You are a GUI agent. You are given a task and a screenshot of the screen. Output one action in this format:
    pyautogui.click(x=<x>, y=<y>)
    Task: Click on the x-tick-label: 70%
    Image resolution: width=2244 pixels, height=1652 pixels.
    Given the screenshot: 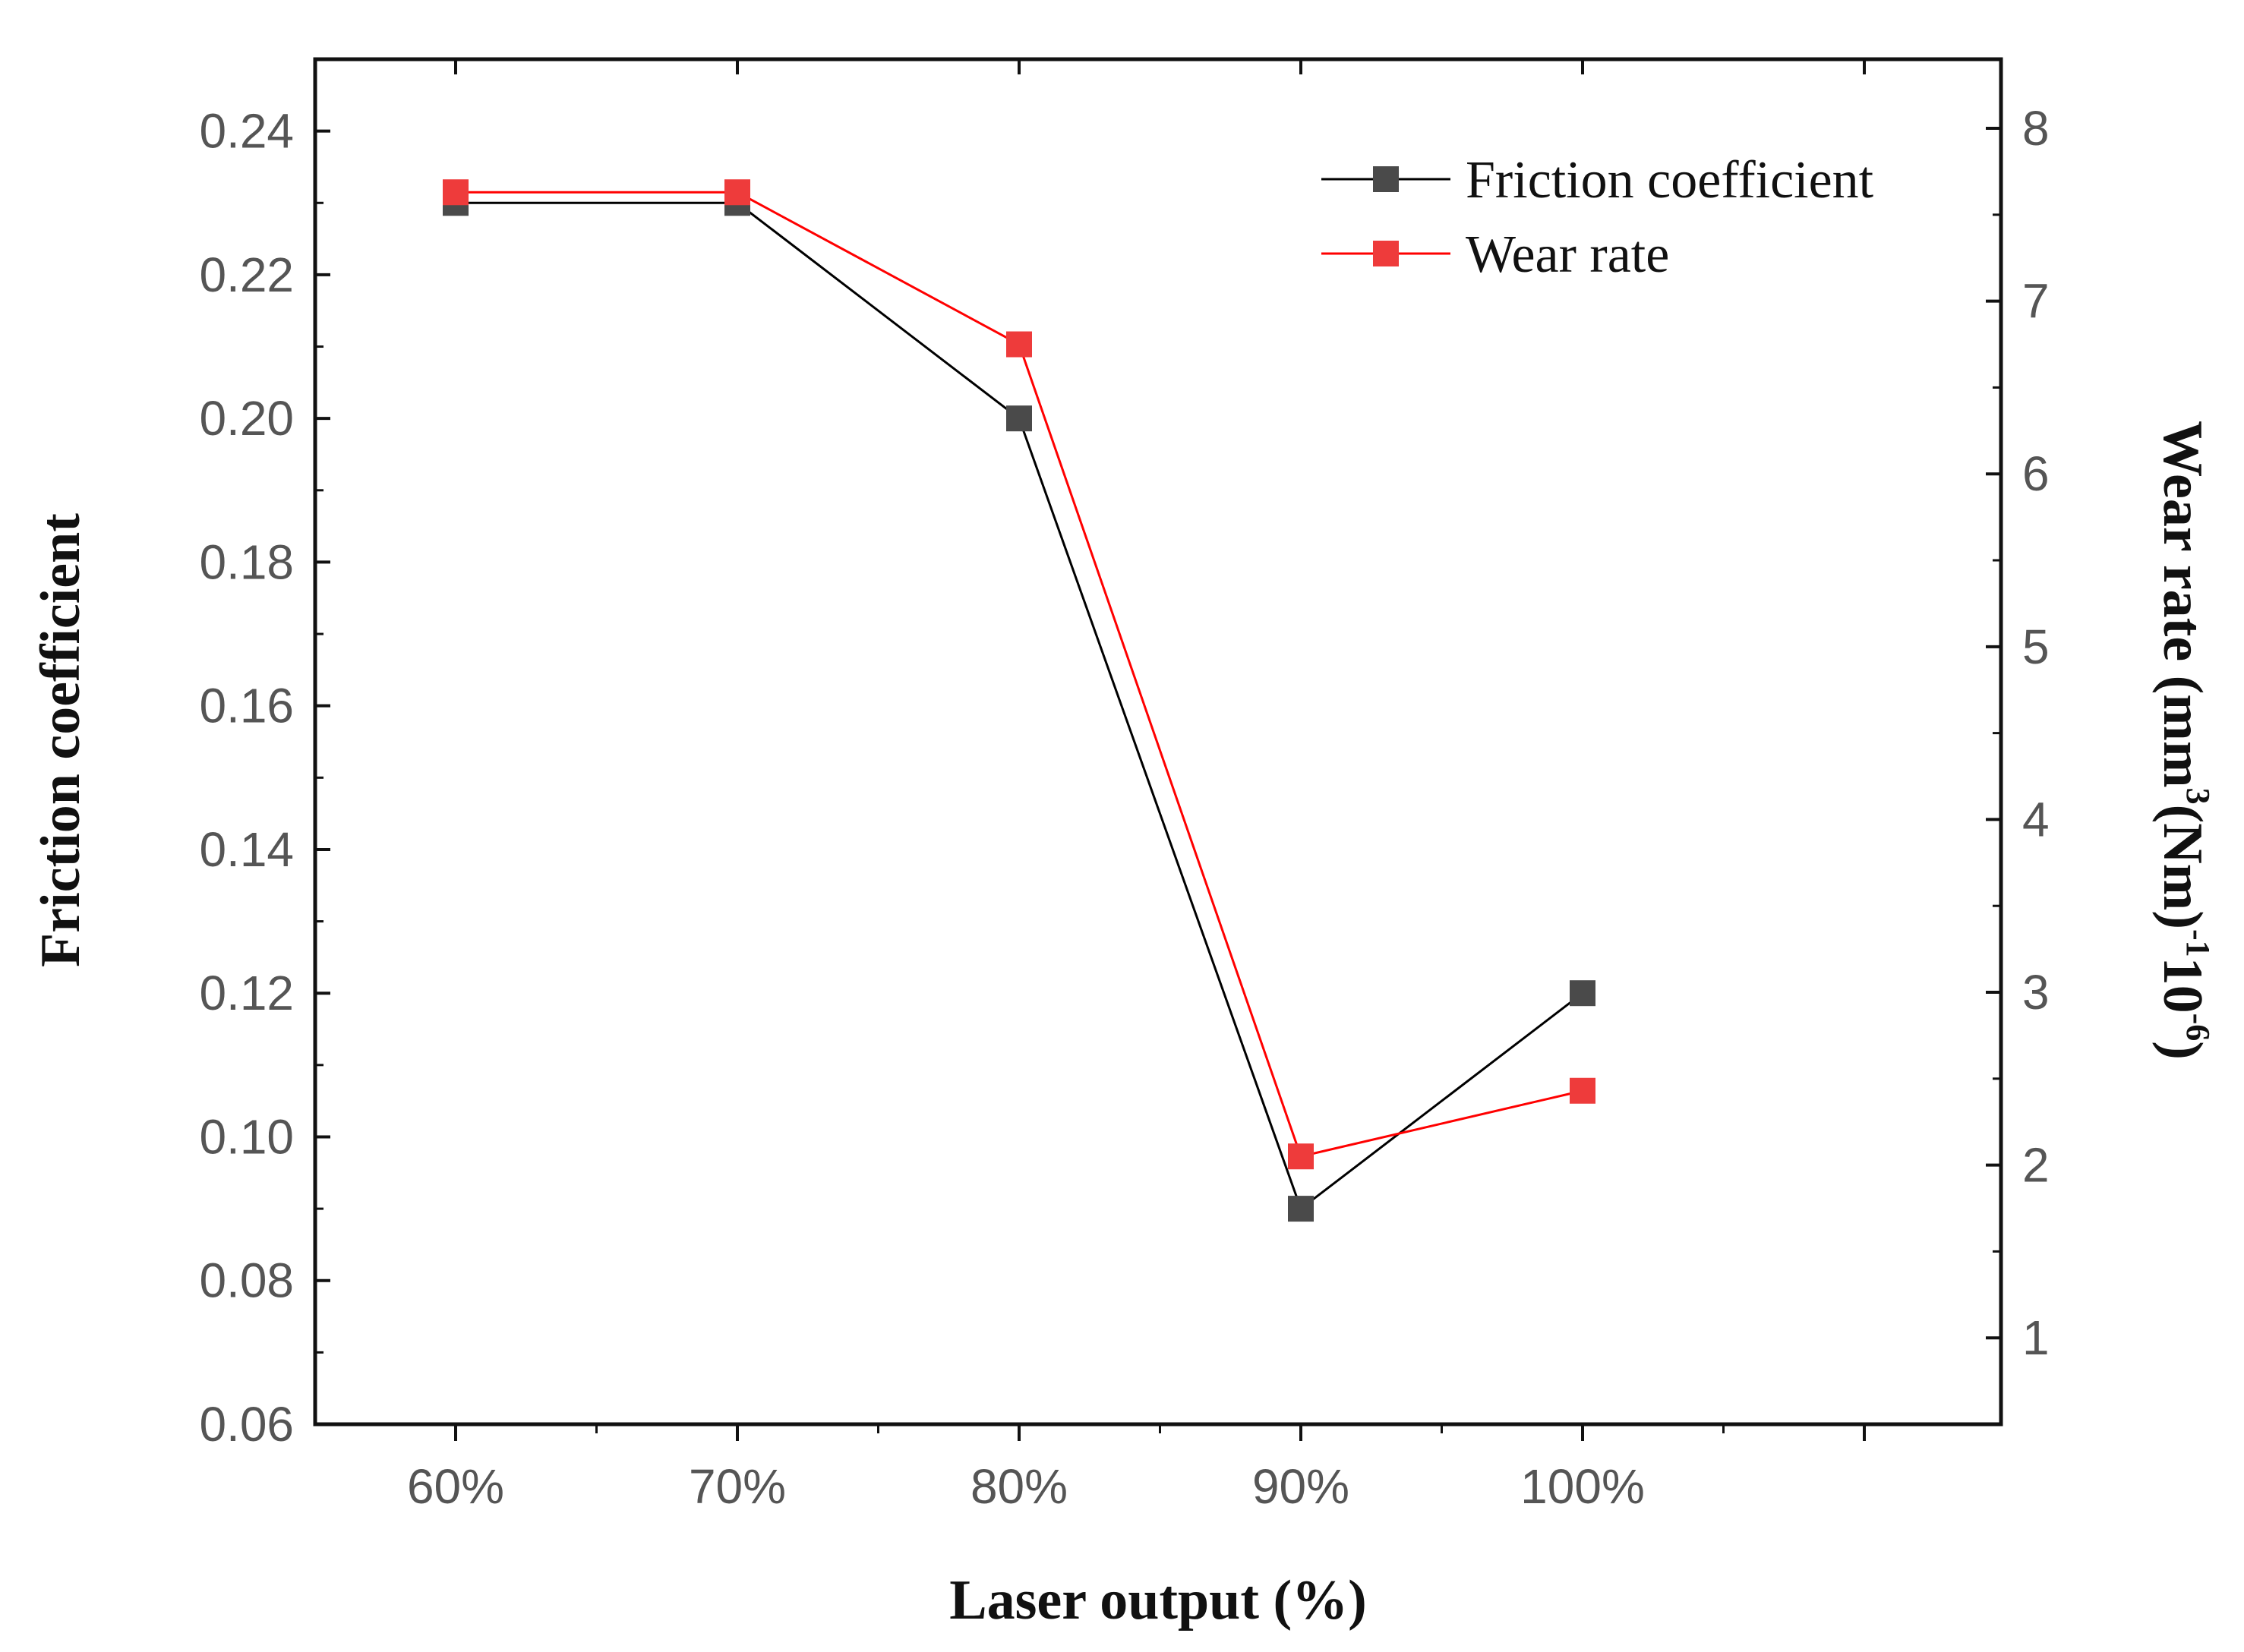 What is the action you would take?
    pyautogui.click(x=738, y=1486)
    